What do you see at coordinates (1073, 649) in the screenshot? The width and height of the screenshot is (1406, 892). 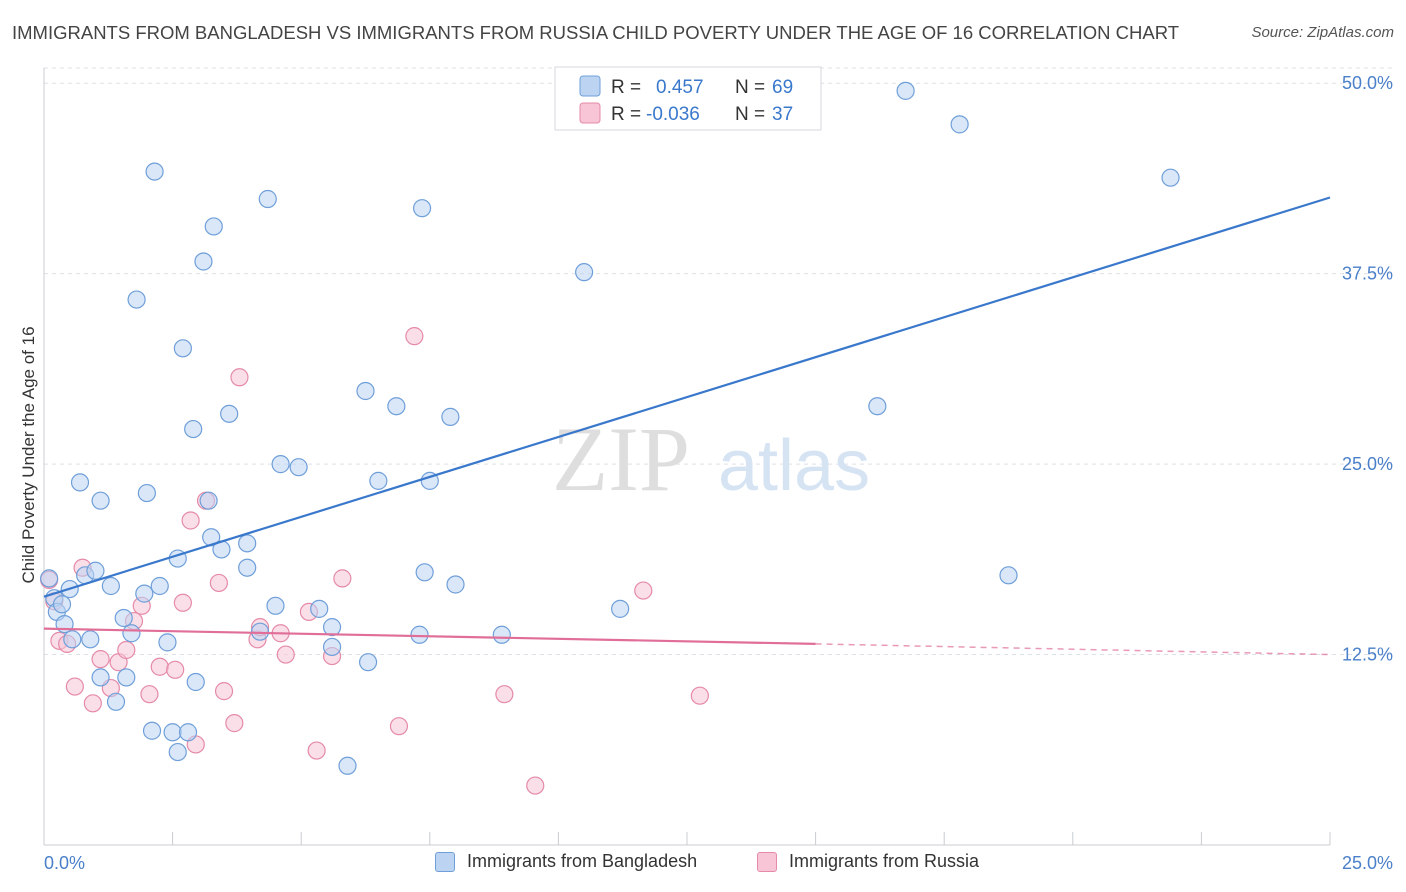 I see `russia-trend-extension` at bounding box center [1073, 649].